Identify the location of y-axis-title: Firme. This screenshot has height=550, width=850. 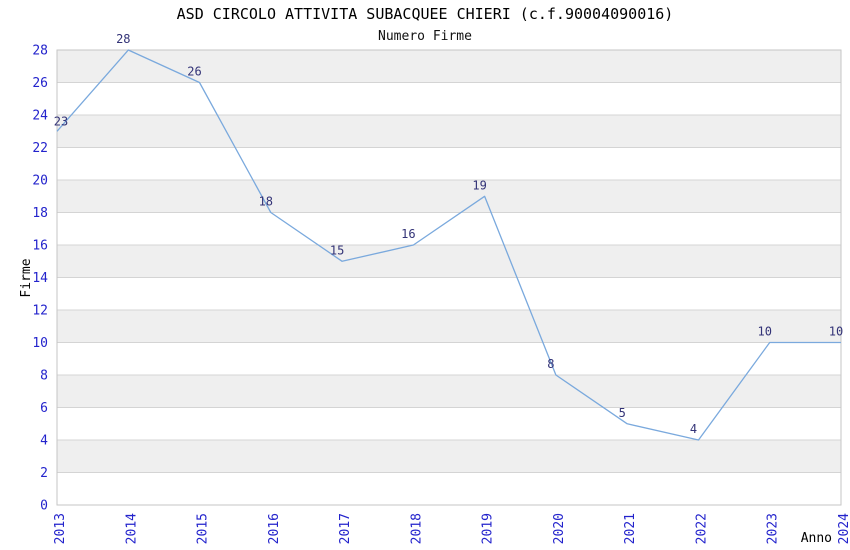
(26, 277).